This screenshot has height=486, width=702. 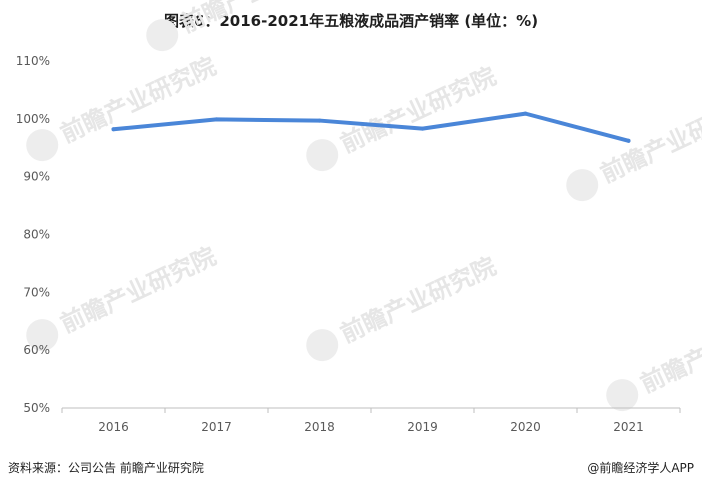 I want to click on source-note: 资料来源：公司公告 前瞻产业研究院, so click(x=106, y=468).